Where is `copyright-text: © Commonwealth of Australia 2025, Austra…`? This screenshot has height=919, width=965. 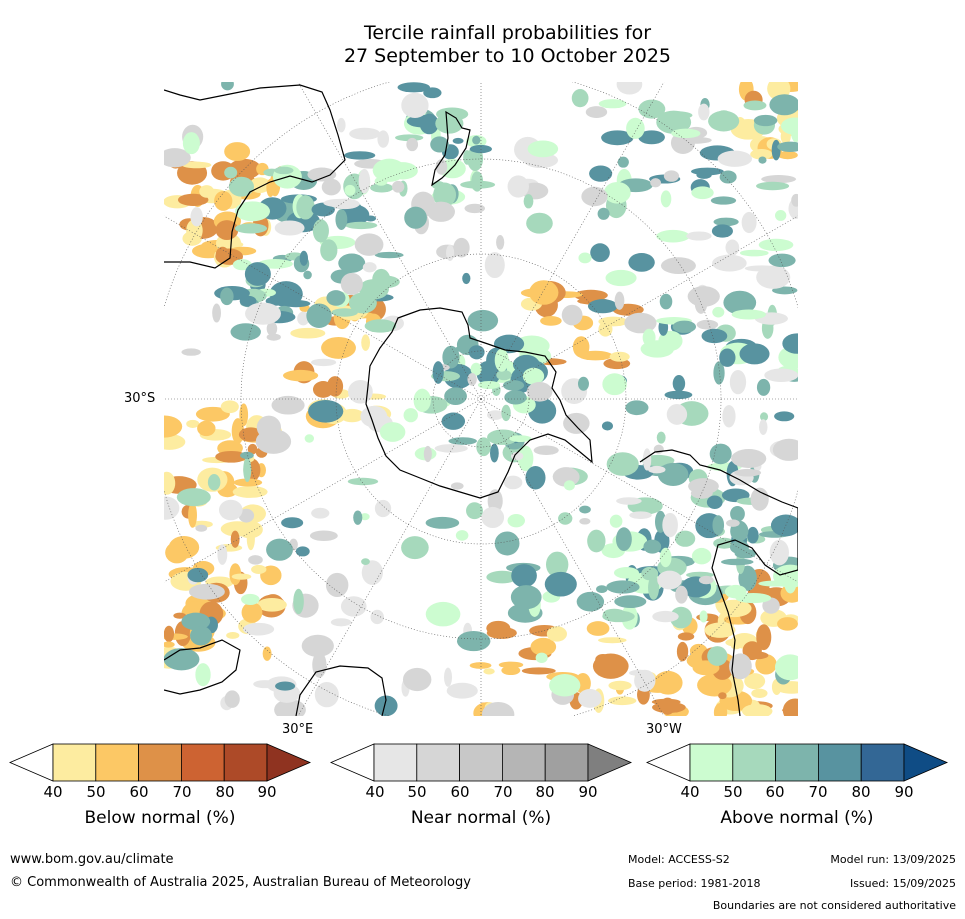 copyright-text: © Commonwealth of Australia 2025, Austra… is located at coordinates (240, 882).